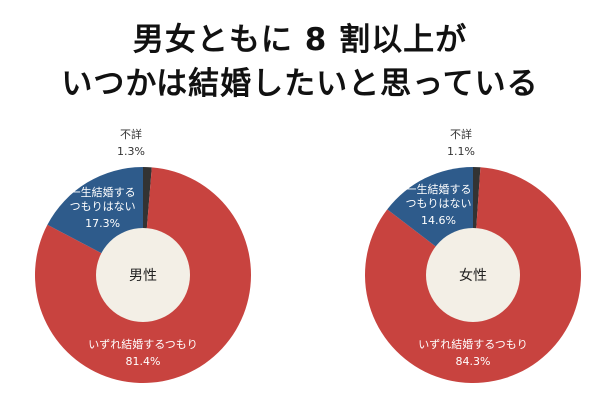 This screenshot has width=600, height=400. I want to click on value-label: 1.1%, so click(461, 151).